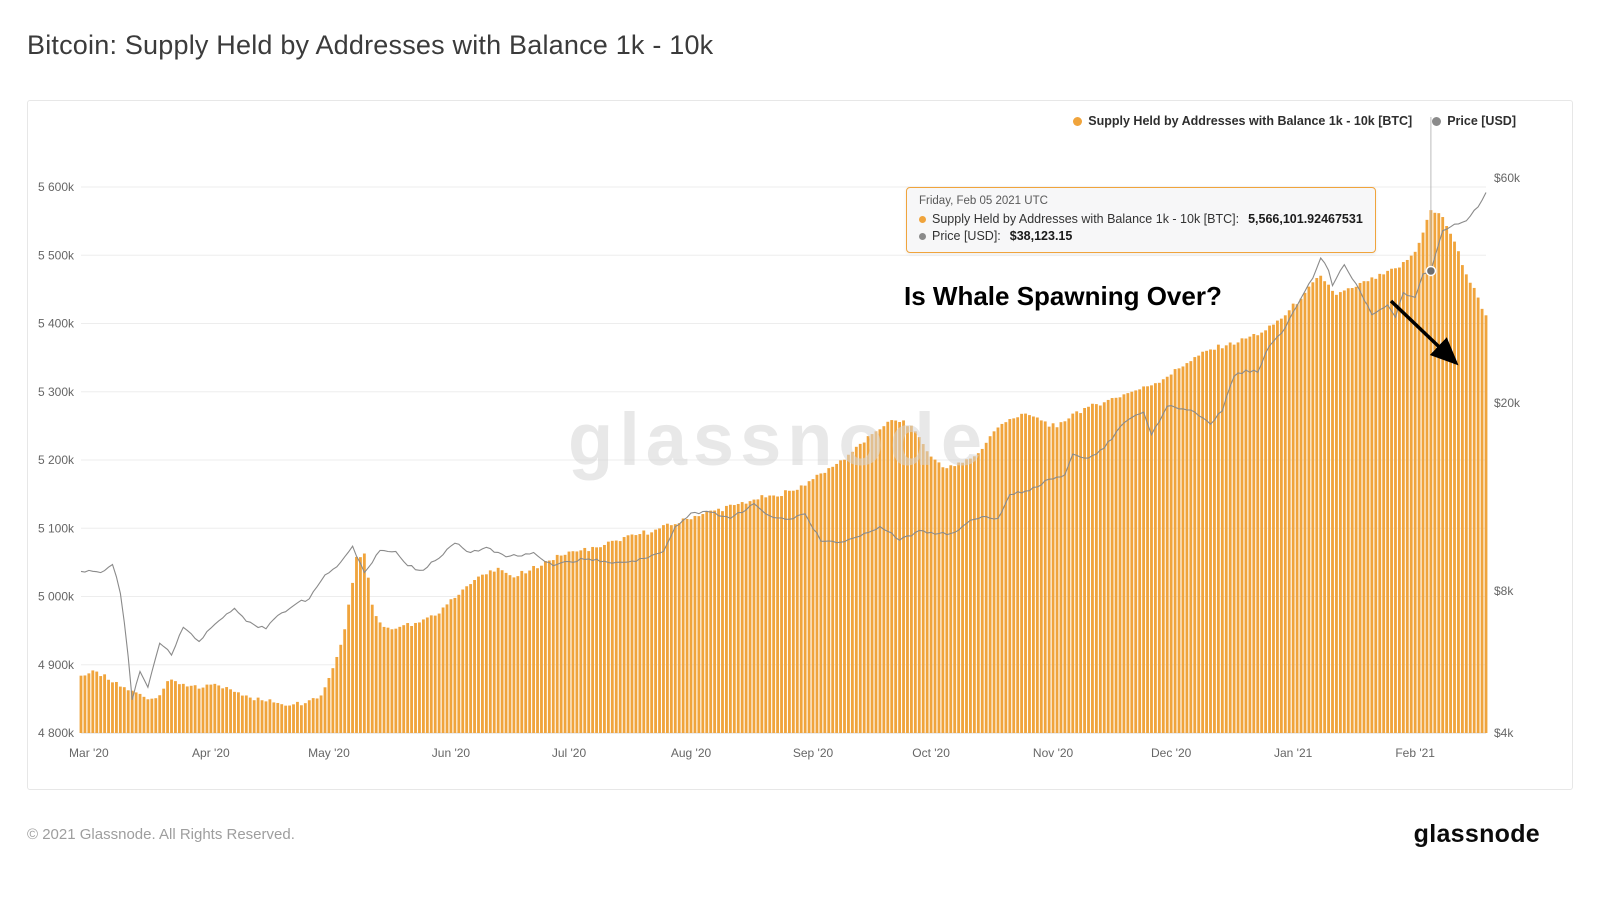 The height and width of the screenshot is (899, 1600). What do you see at coordinates (1507, 178) in the screenshot?
I see `svg-text: $60k` at bounding box center [1507, 178].